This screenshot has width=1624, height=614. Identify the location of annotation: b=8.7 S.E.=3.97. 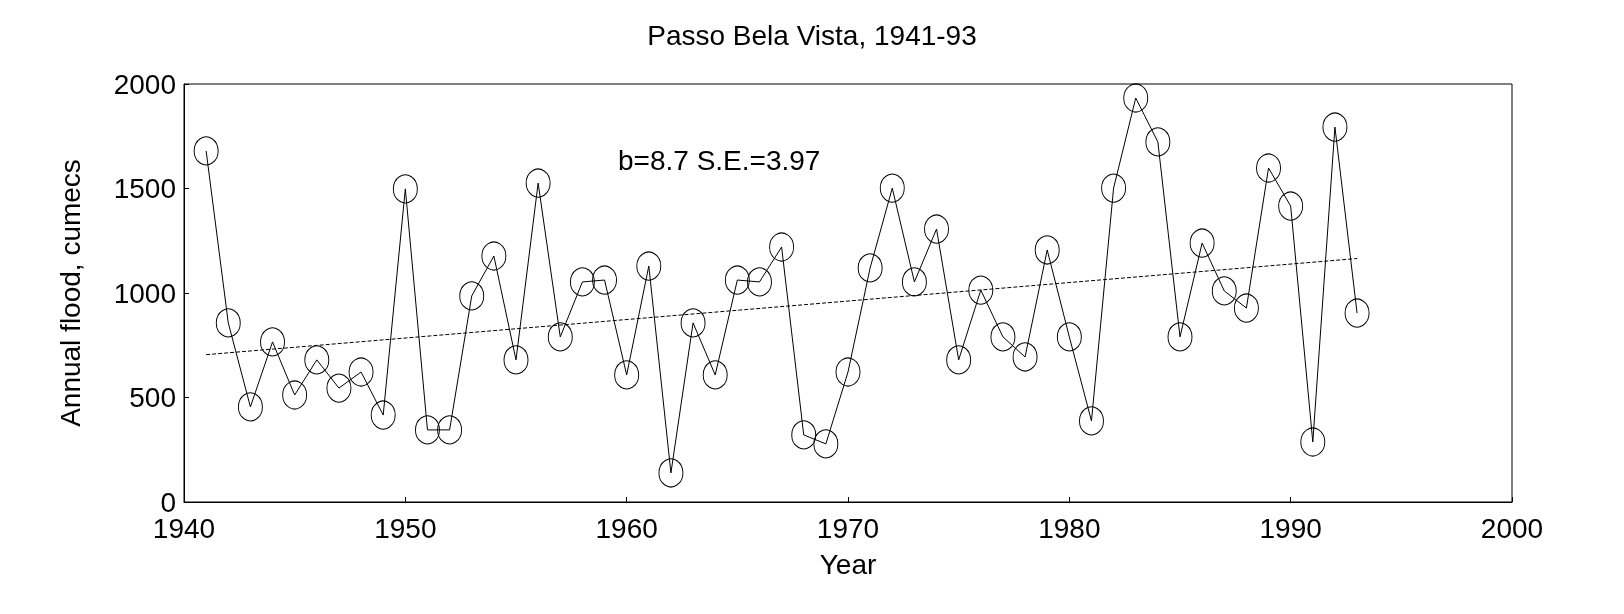
(719, 160).